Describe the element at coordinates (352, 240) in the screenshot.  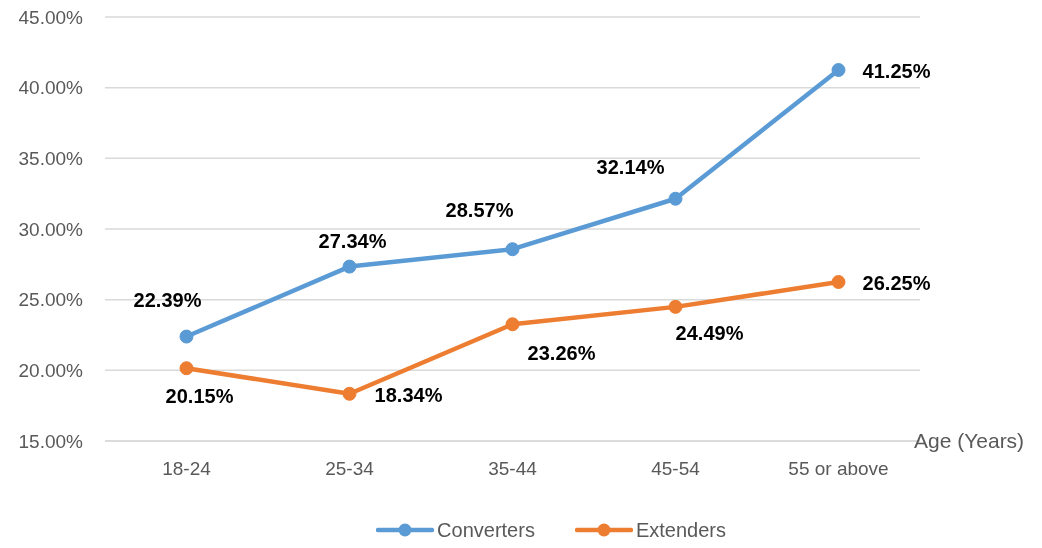
I see `data-label: 27.34%` at that location.